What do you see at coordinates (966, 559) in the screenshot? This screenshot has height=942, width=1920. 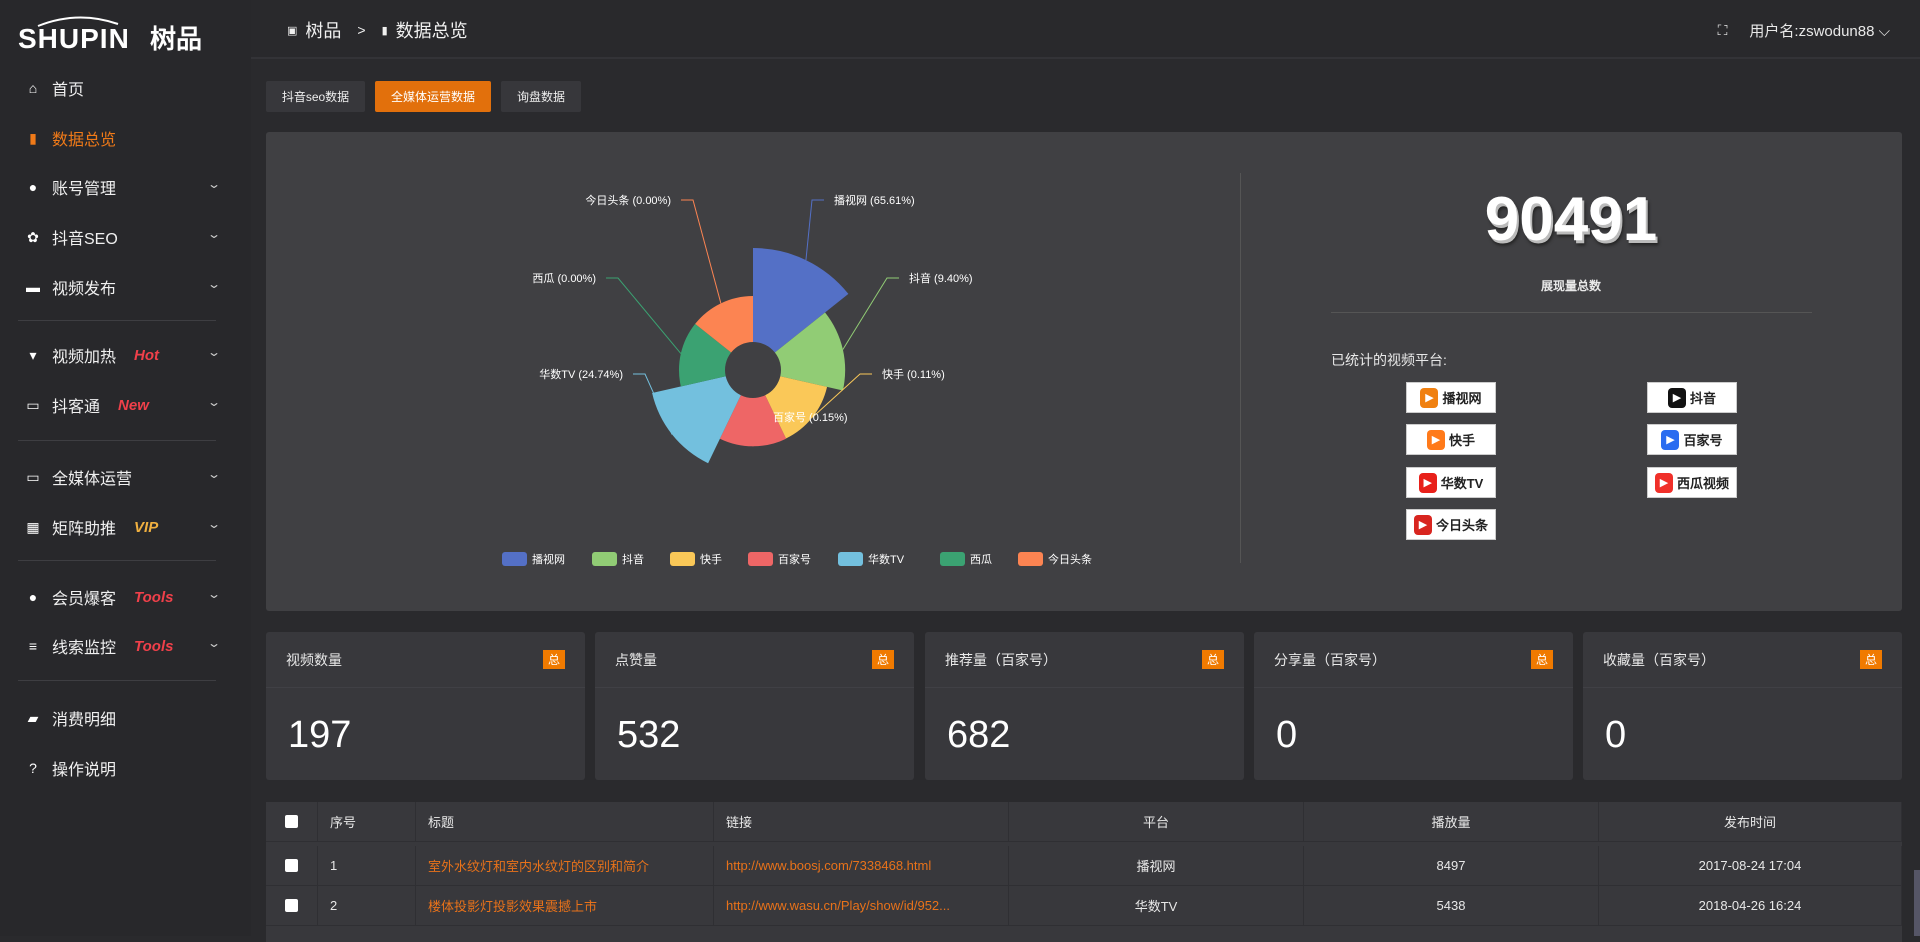 I see `legend-item: 西瓜` at bounding box center [966, 559].